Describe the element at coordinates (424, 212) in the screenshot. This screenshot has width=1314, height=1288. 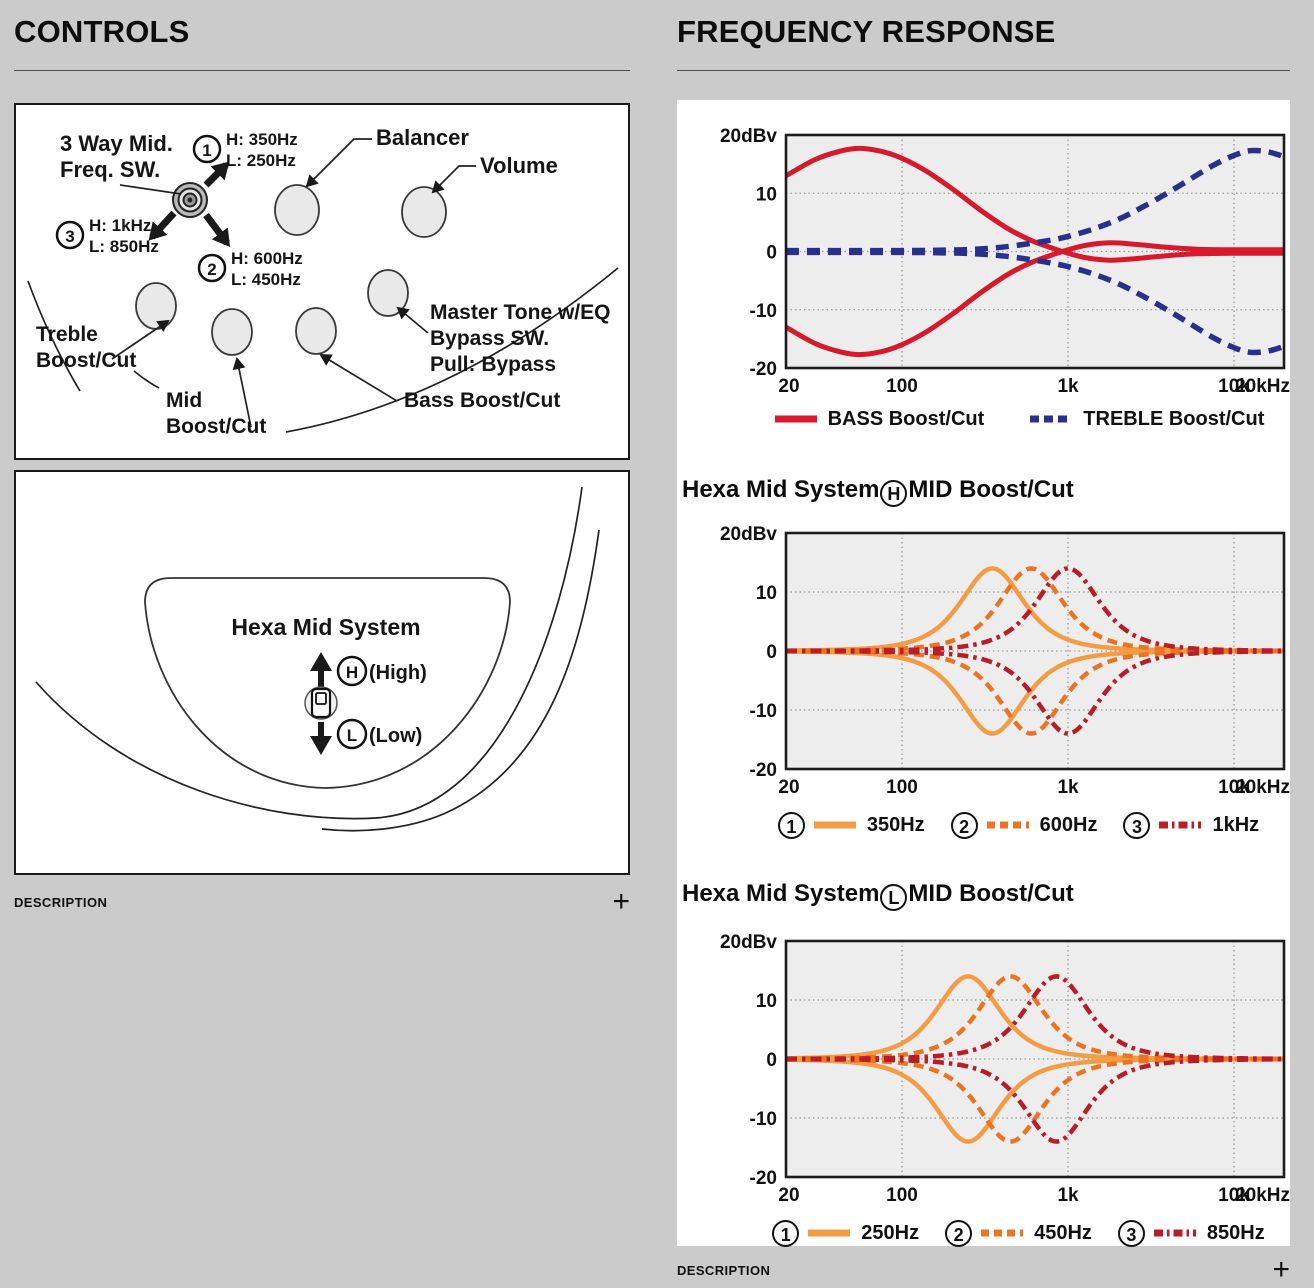
I see `volume-knob` at that location.